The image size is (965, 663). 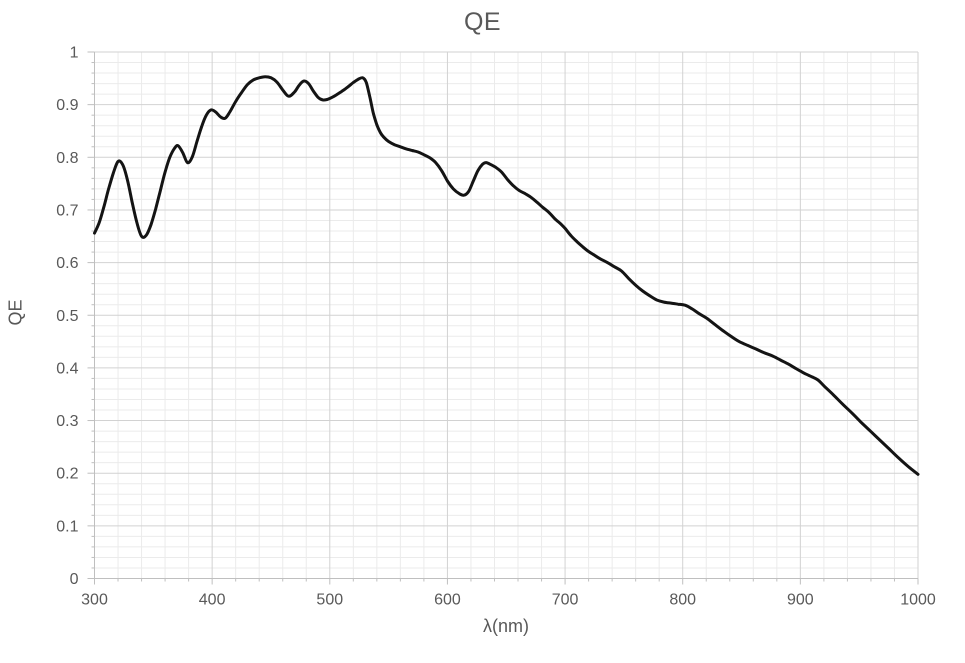 I want to click on y-tick-label: 0.4, so click(x=67, y=368).